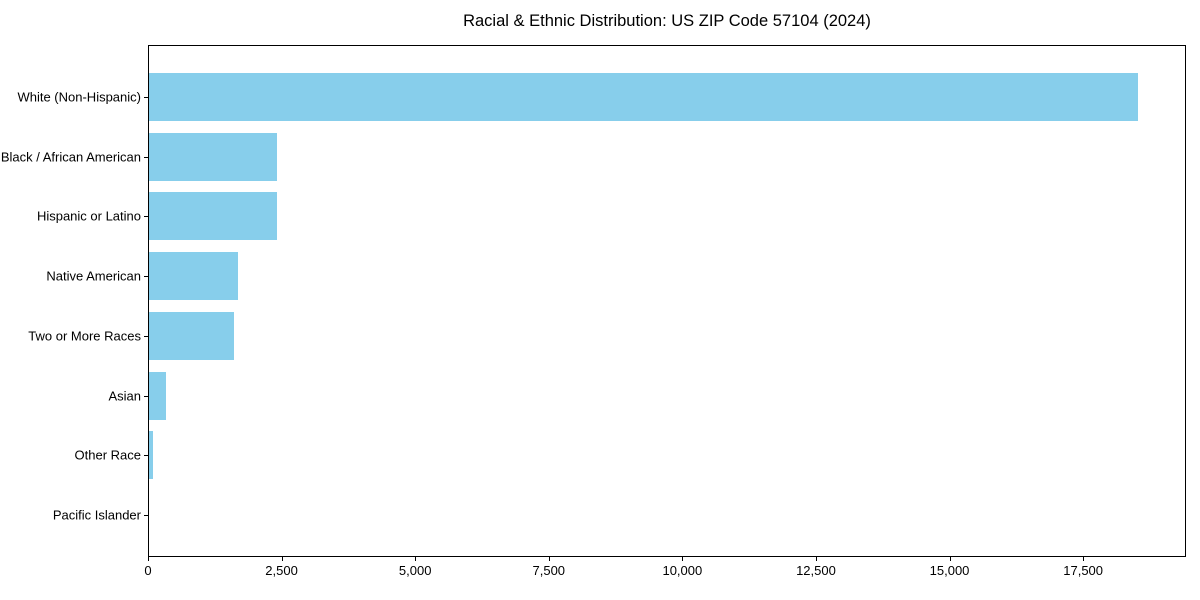 This screenshot has width=1200, height=600. I want to click on y-axis-label: Native American, so click(93, 276).